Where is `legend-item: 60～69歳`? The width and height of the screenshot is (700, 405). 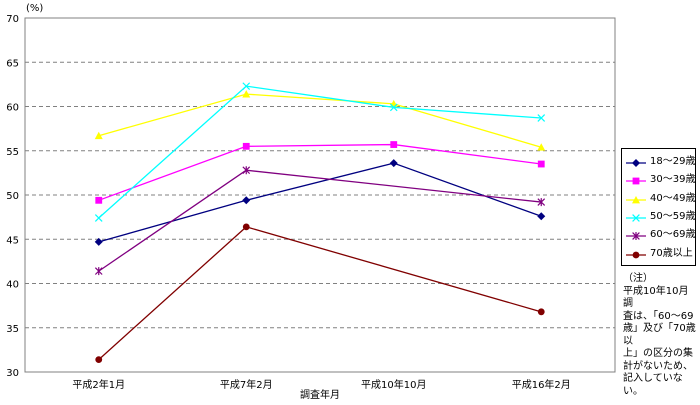 legend-item: 60～69歳 is located at coordinates (659, 235).